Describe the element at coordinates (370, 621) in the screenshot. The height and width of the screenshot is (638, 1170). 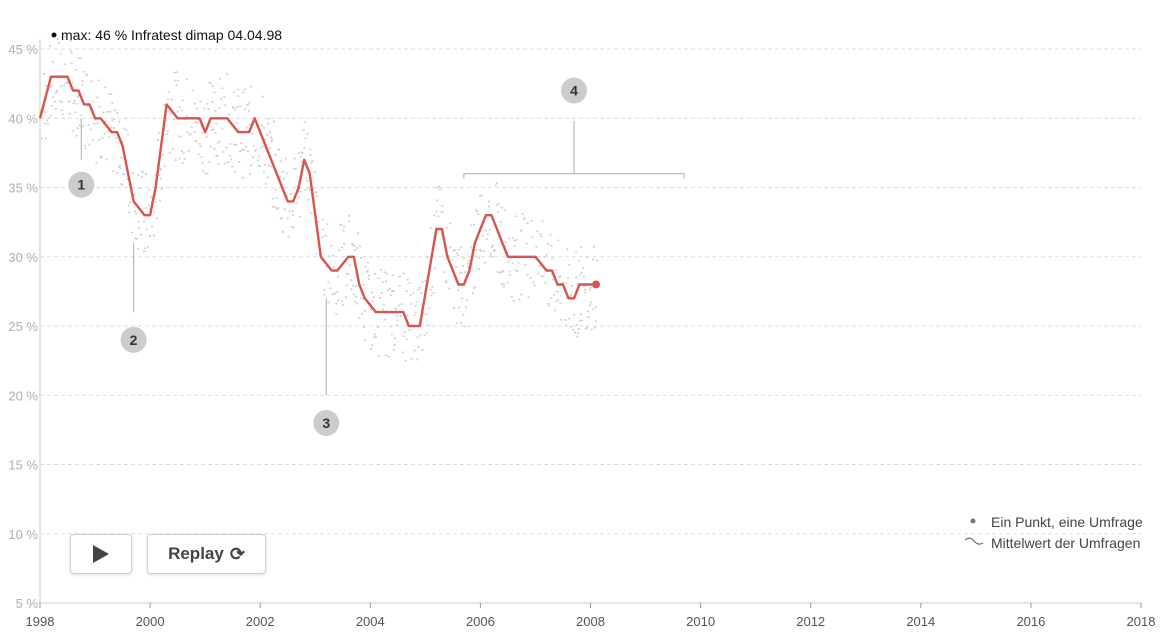
I see `x-tick-label: 2004` at that location.